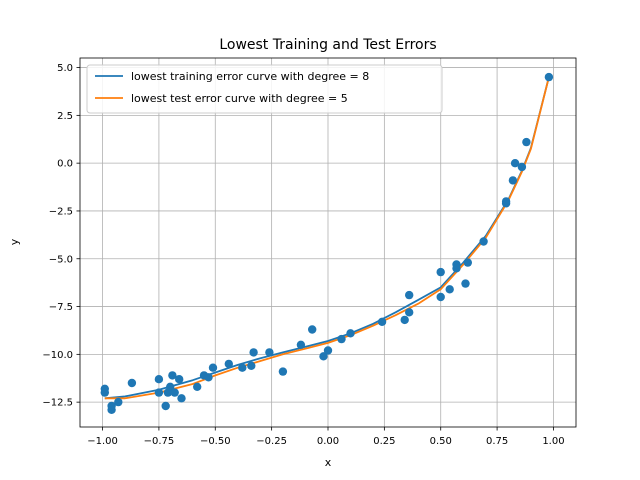 The height and width of the screenshot is (480, 640). I want to click on y-axis-ticks: −12.5 −10.0 −7.5 −5.0 −2.5 0.0 2.5 5.0, so click(61, 236).